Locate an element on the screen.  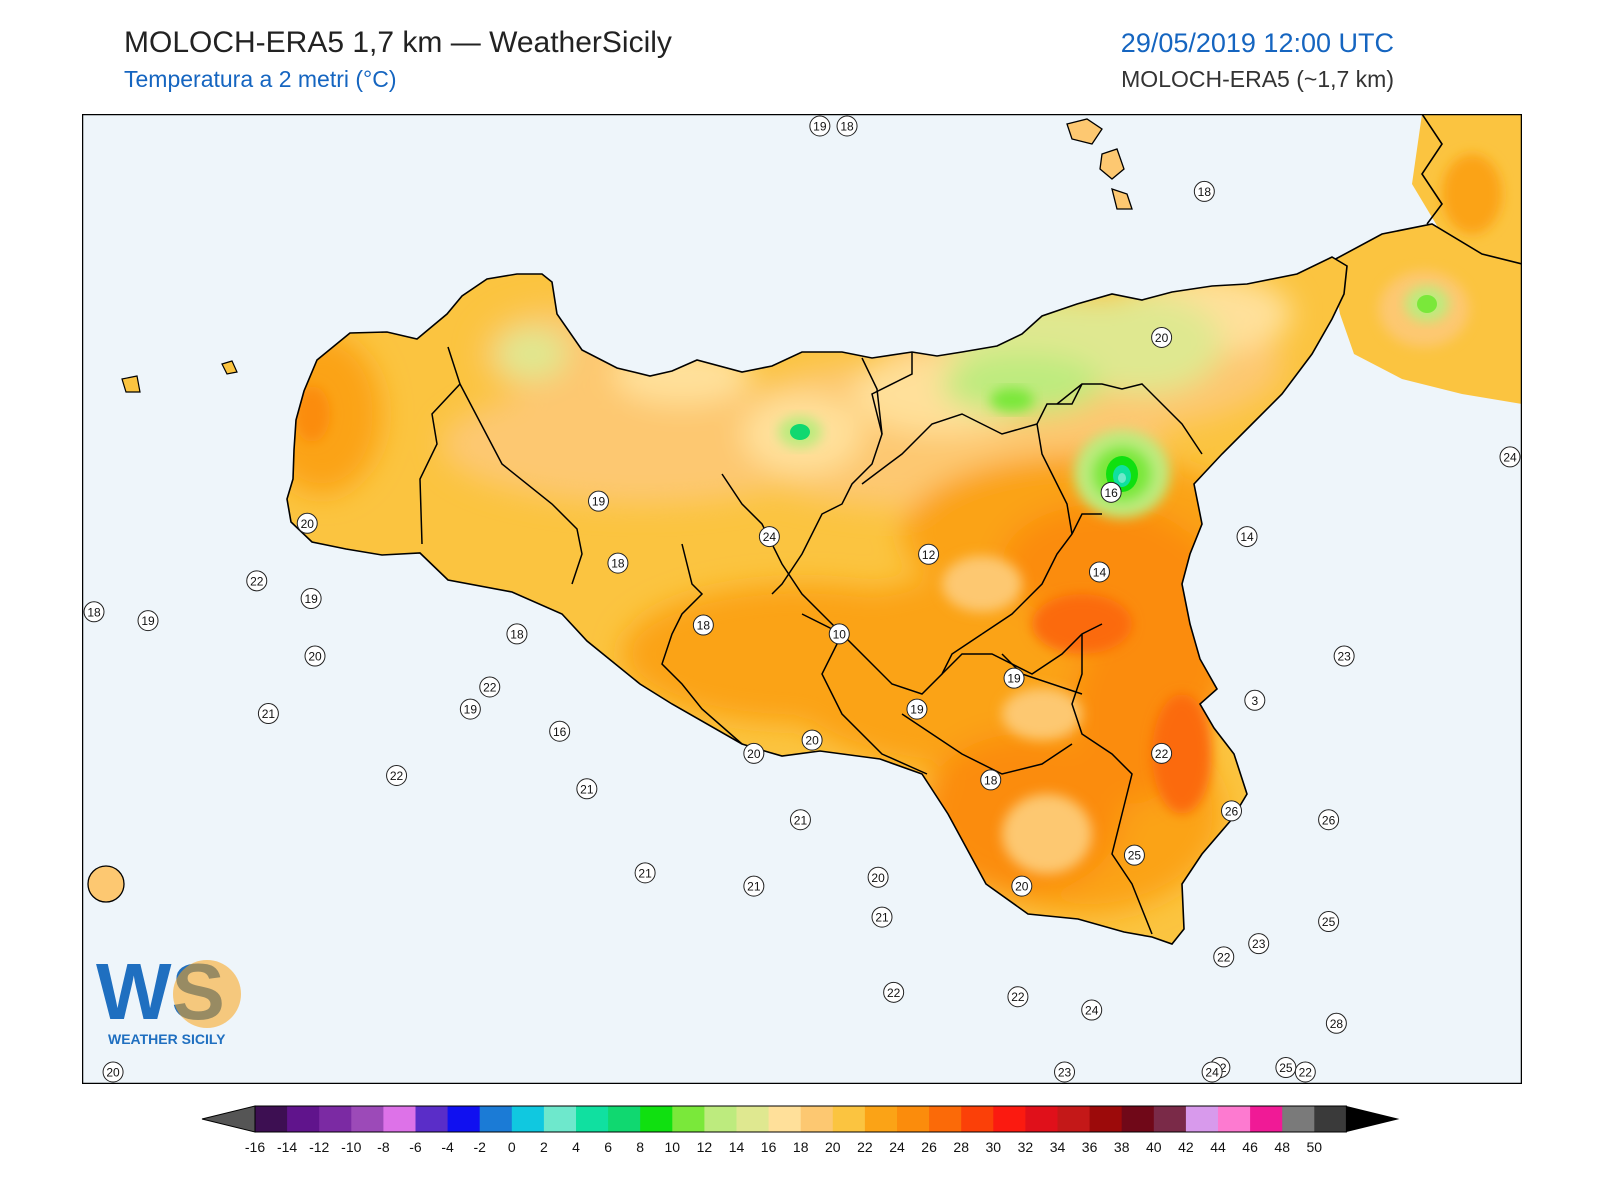
temperature-label-value: 12 is located at coordinates (929, 555).